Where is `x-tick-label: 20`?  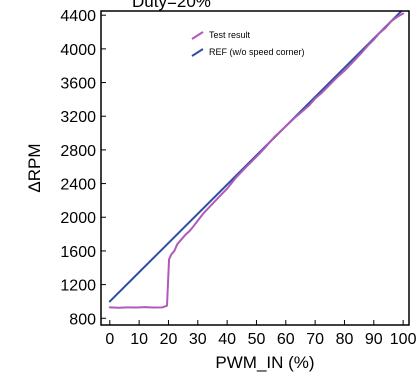
x-tick-label: 20 is located at coordinates (169, 339).